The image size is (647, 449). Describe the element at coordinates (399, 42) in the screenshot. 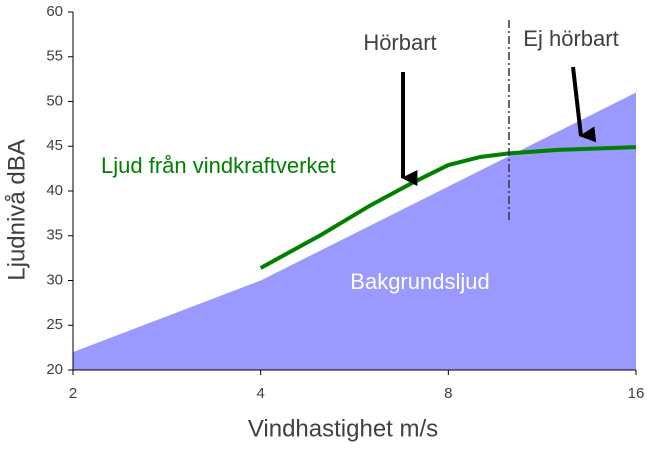

I see `annotation: Hörbart` at that location.